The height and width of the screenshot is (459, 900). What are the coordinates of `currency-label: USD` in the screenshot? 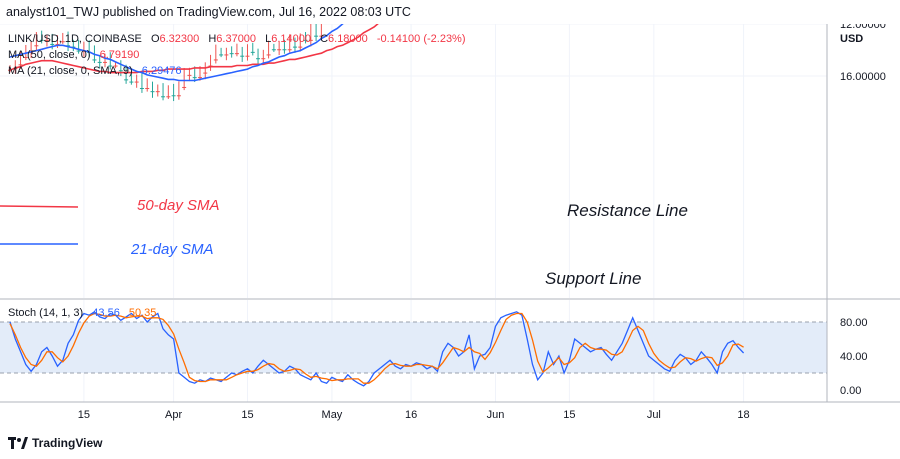 It's located at (851, 39).